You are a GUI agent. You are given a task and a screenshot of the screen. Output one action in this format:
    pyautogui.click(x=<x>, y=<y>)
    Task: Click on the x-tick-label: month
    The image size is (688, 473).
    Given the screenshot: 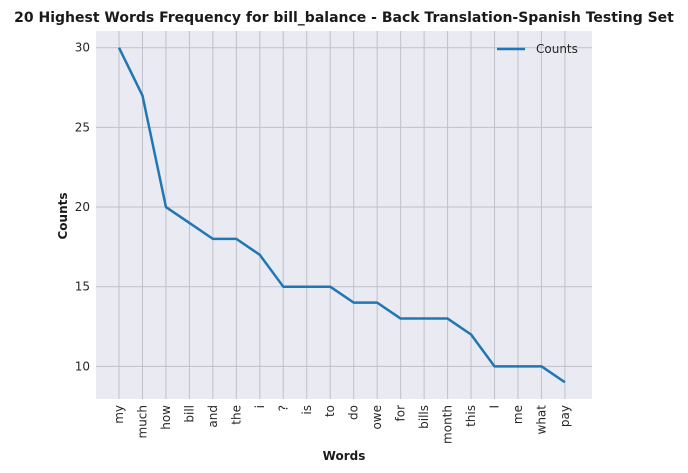 What is the action you would take?
    pyautogui.click(x=448, y=424)
    